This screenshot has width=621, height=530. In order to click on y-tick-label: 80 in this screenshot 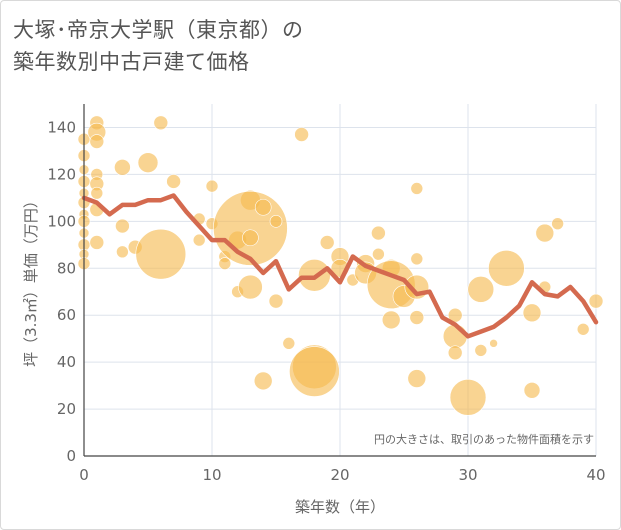, I will do `click(66, 268)`.